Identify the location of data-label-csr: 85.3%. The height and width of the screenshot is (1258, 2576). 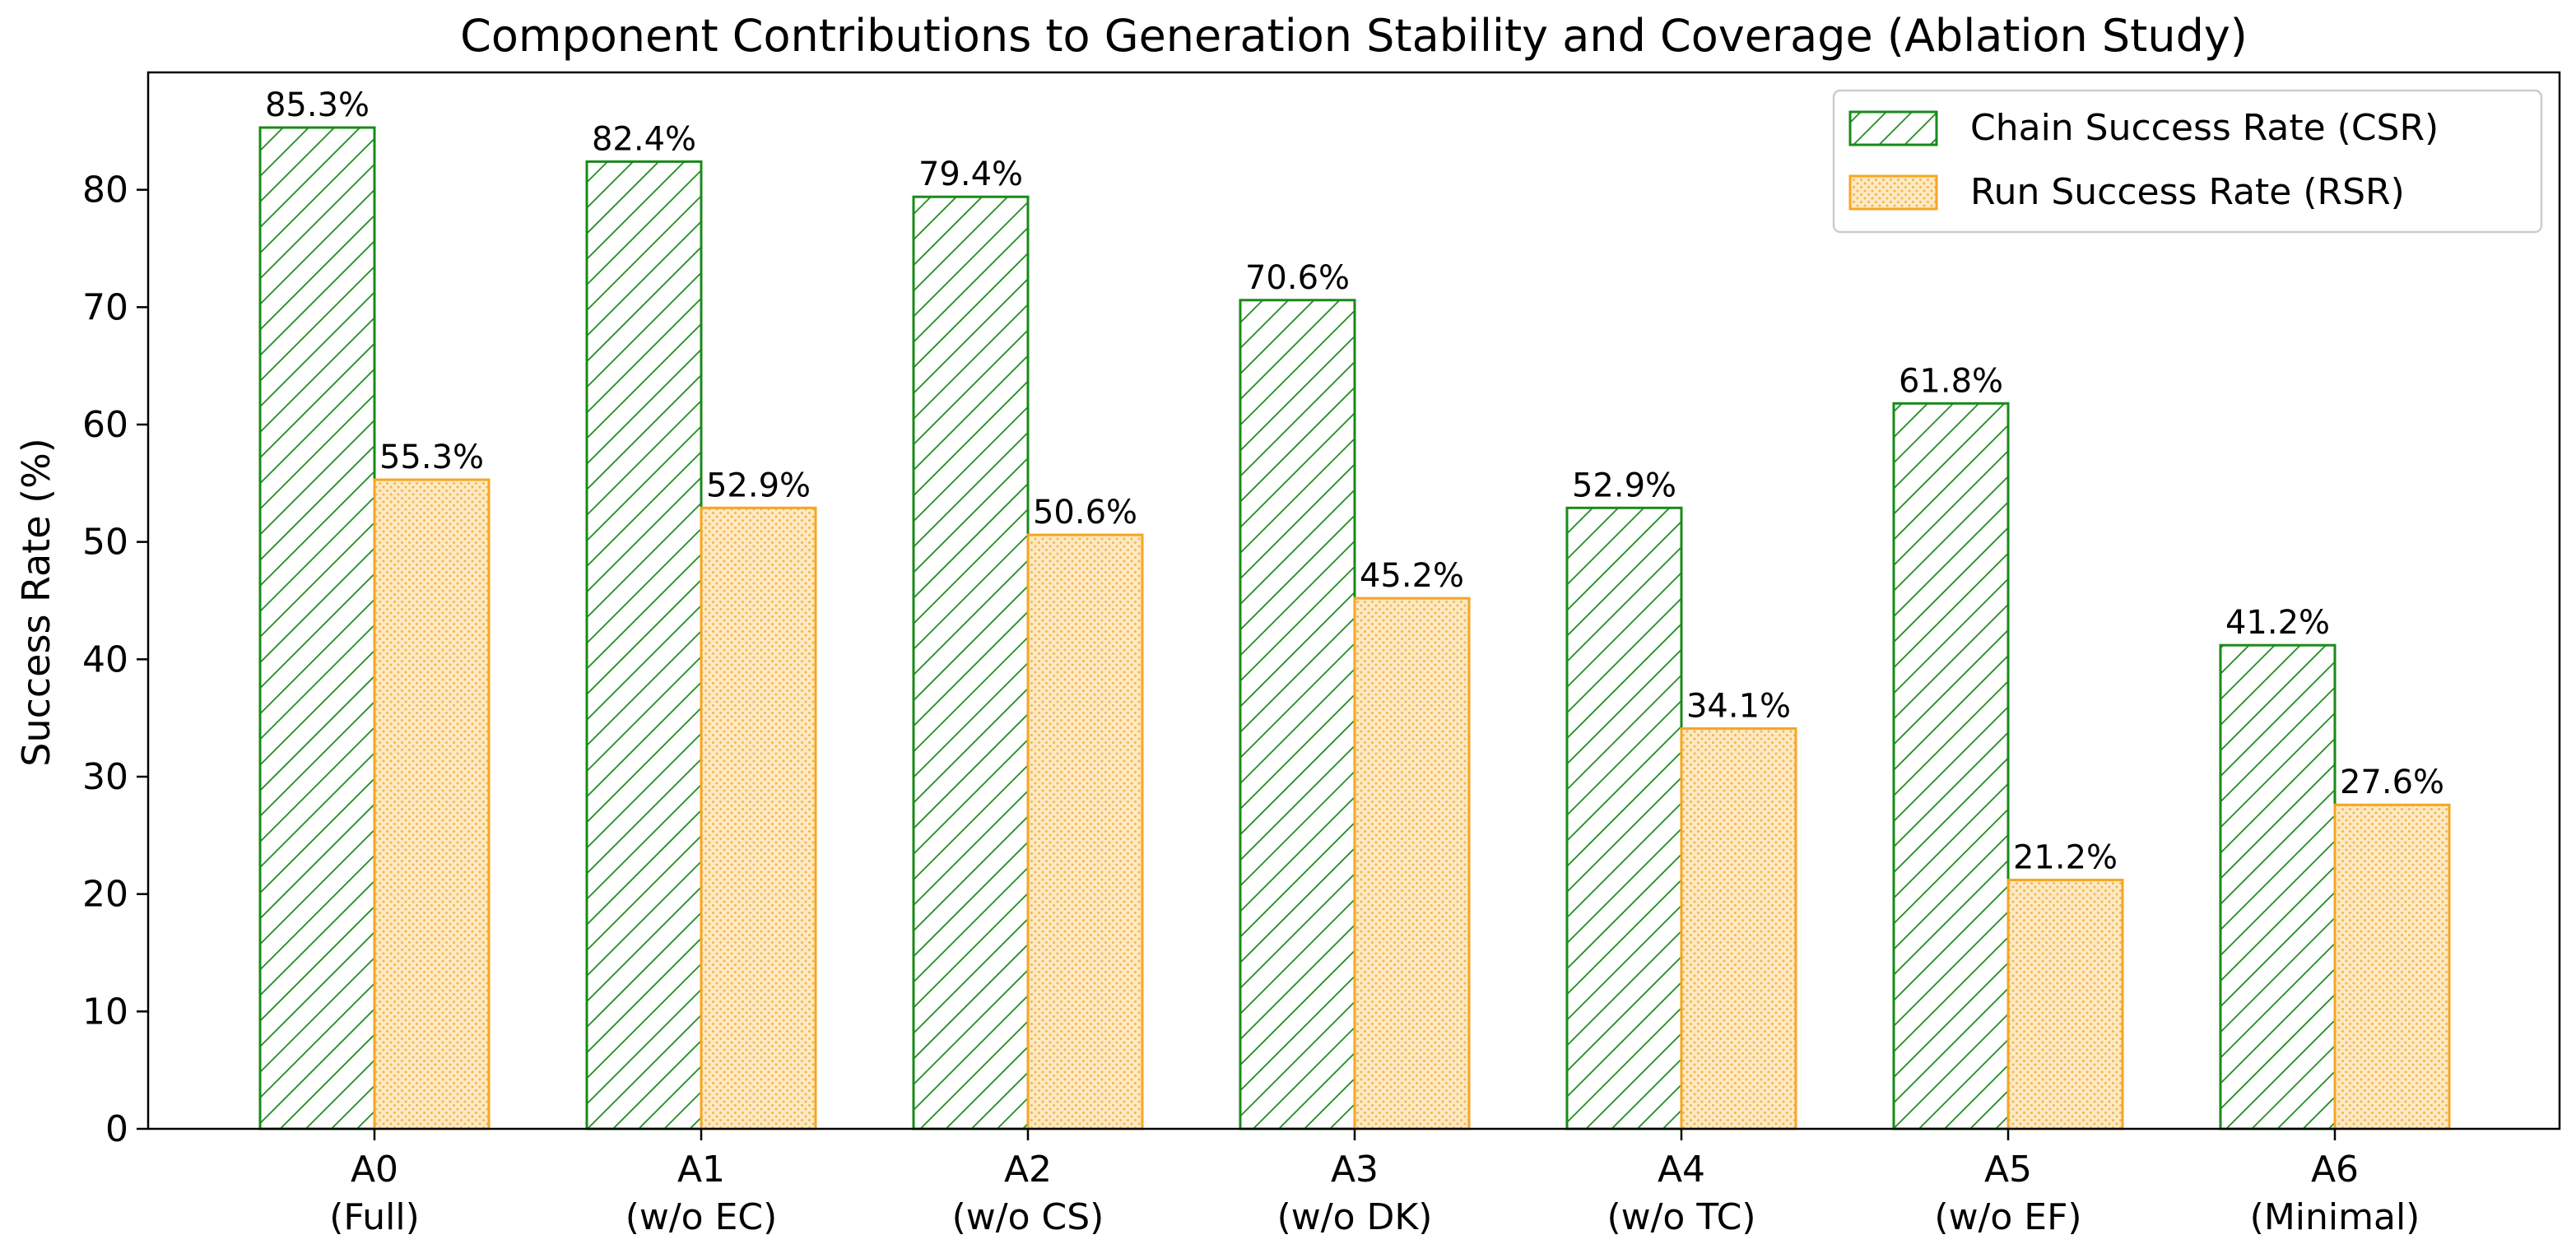
(317, 105).